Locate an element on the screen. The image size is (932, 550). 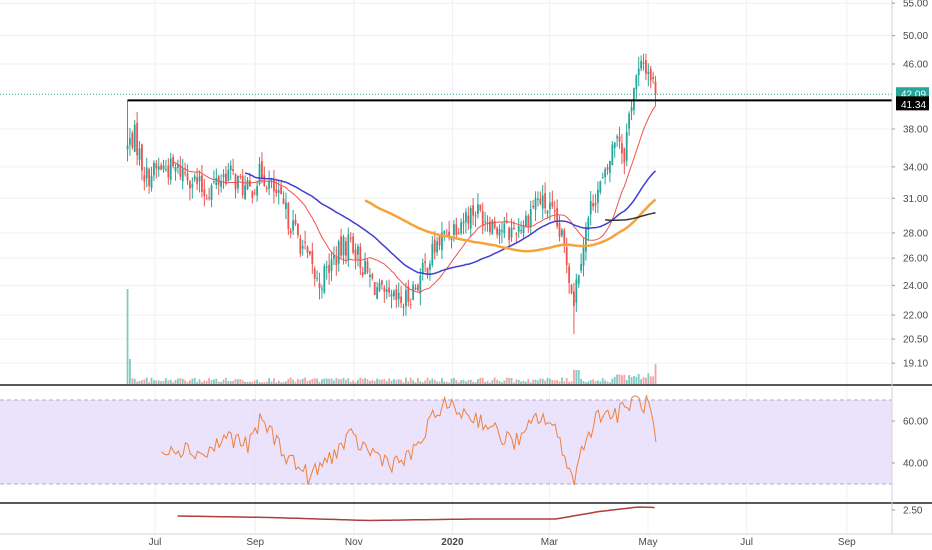
price-tick-label: 31.00 is located at coordinates (915, 199).